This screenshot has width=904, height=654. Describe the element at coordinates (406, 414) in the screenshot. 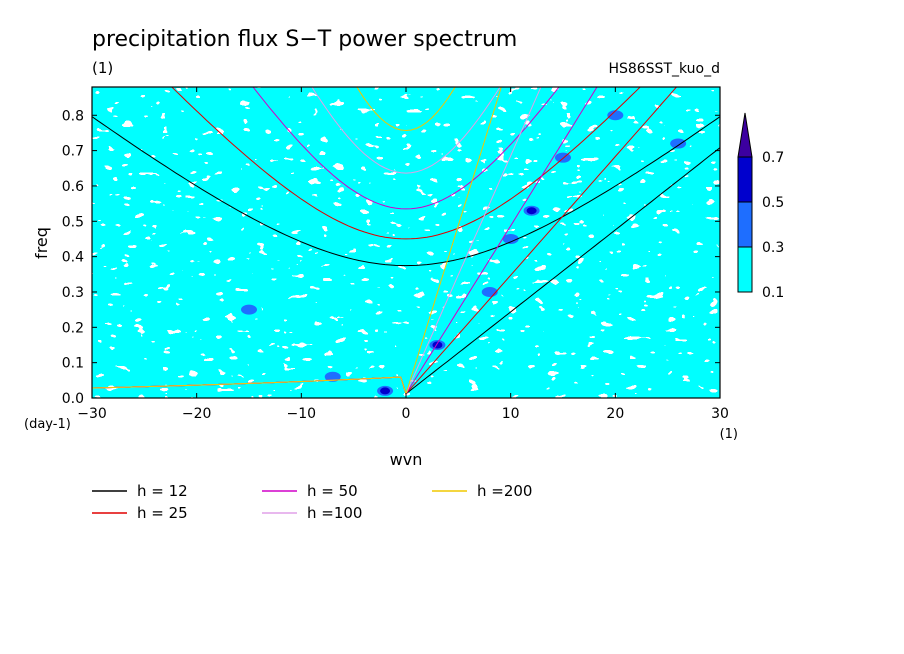

I see `x-tick-label-3: 0` at that location.